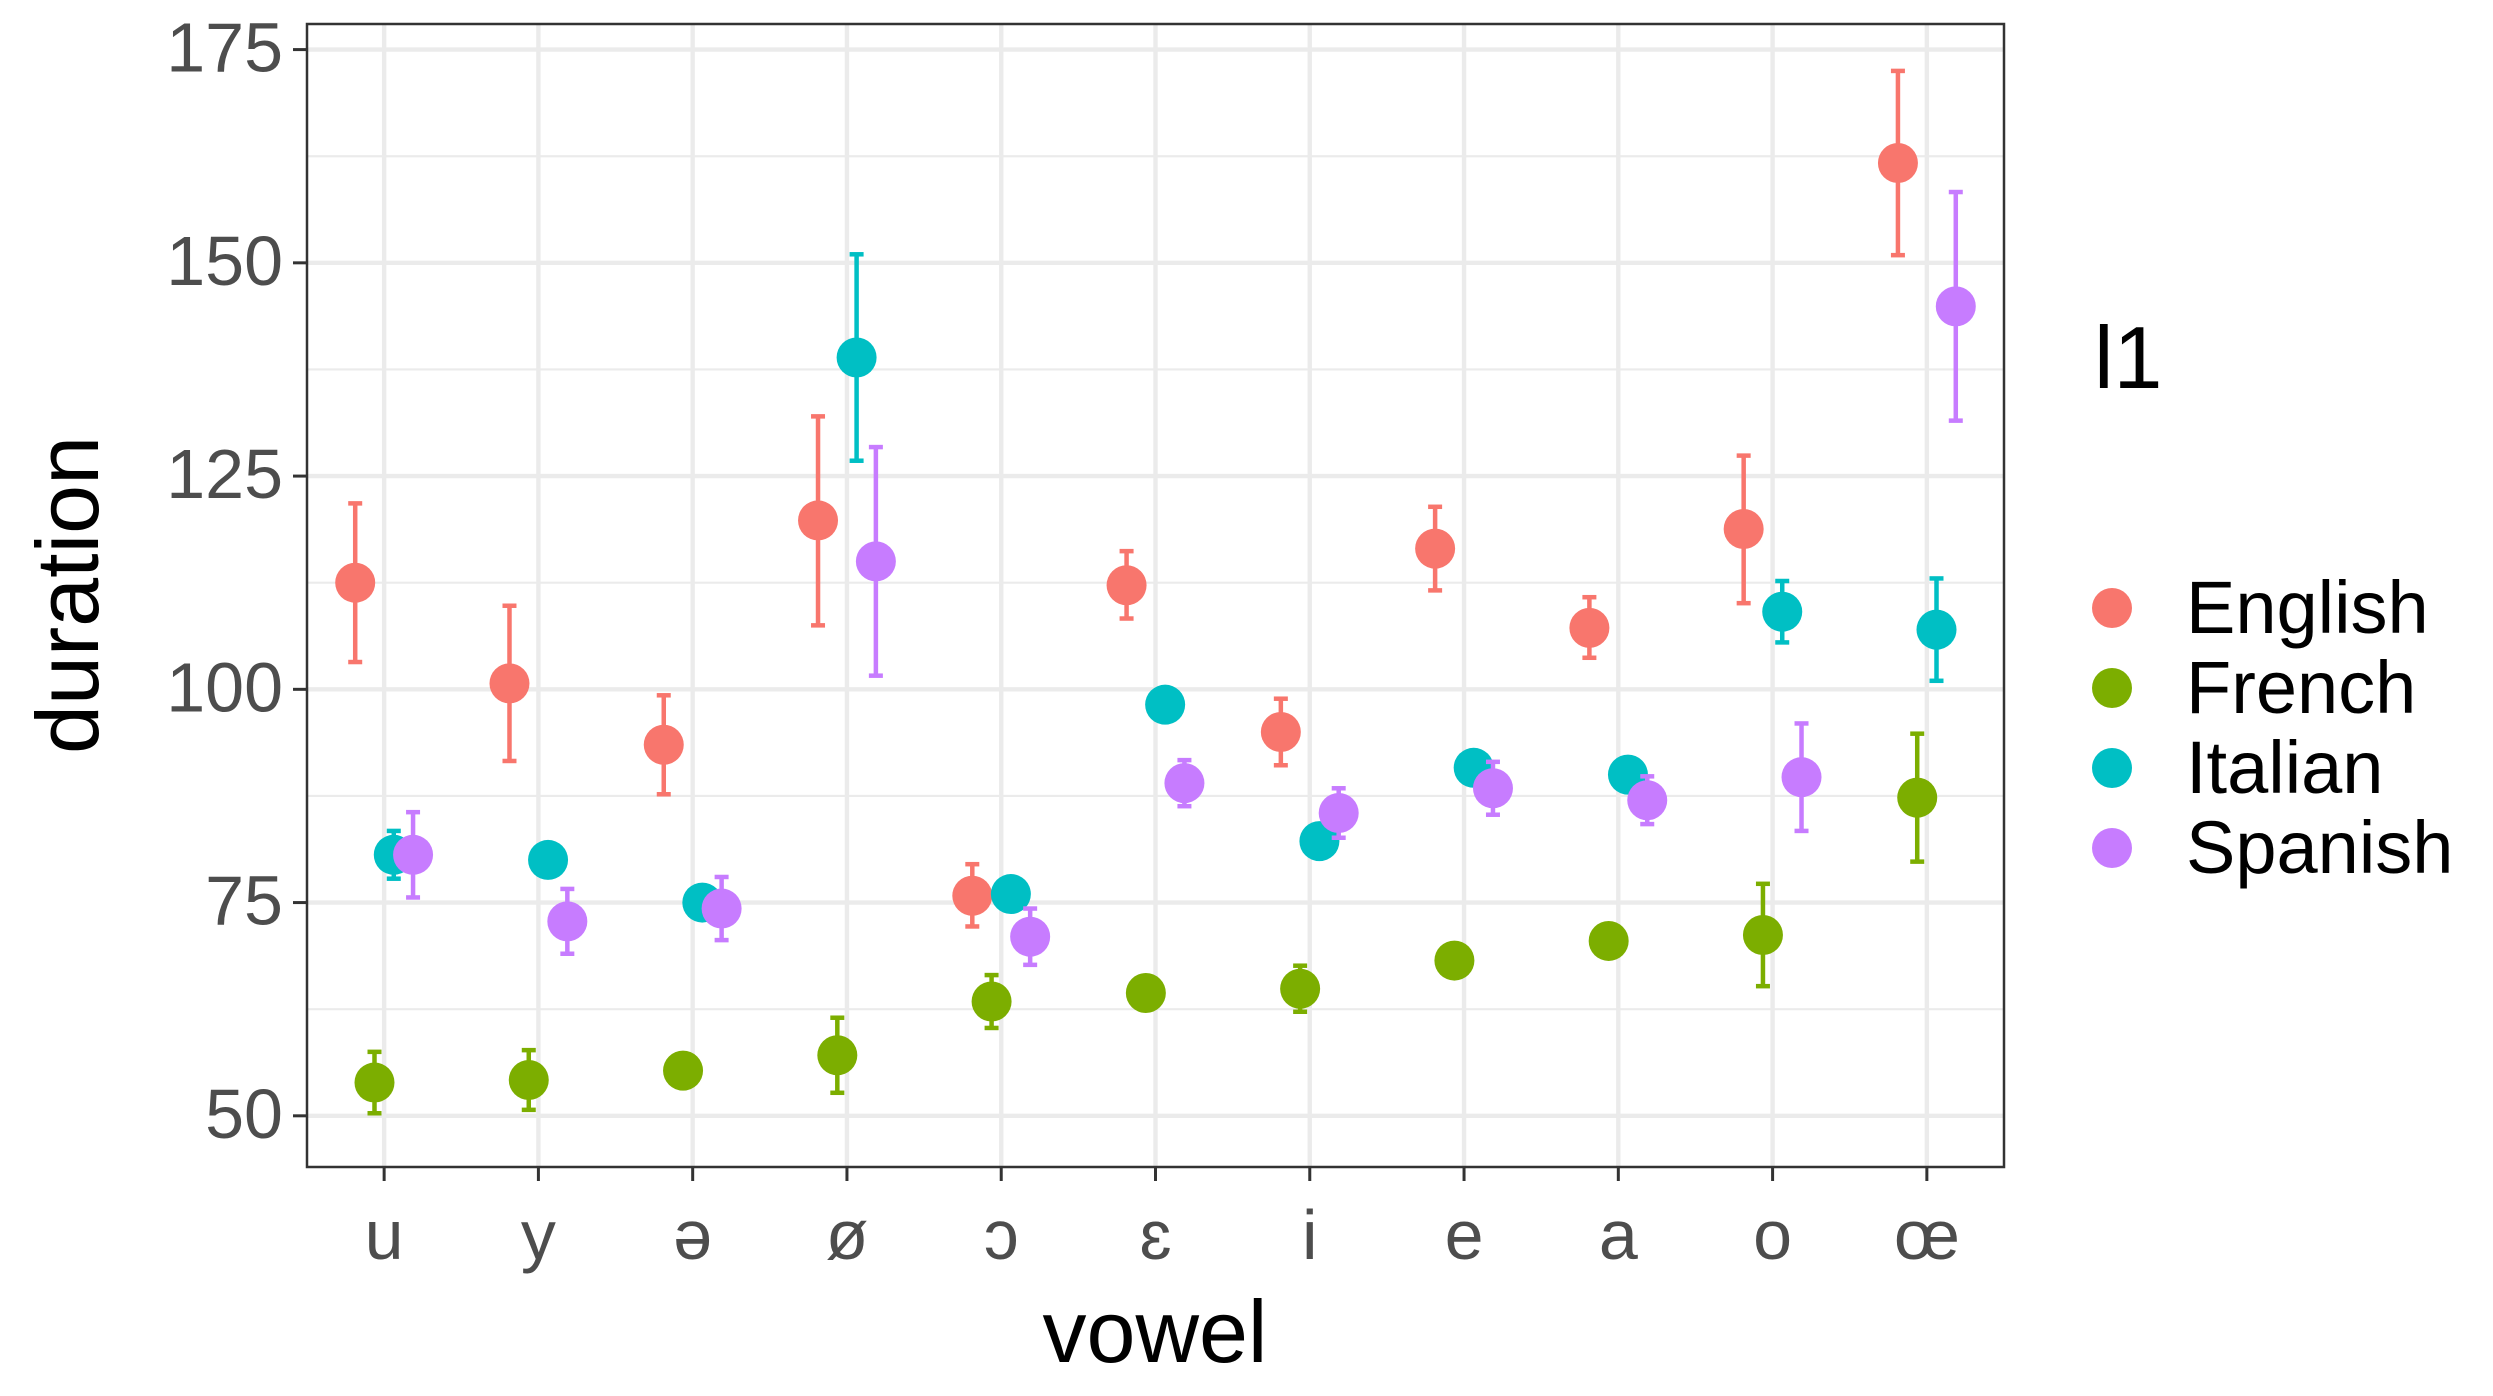  I want to click on y-axis: 50 75 100 125 150 175, so click(236, 581).